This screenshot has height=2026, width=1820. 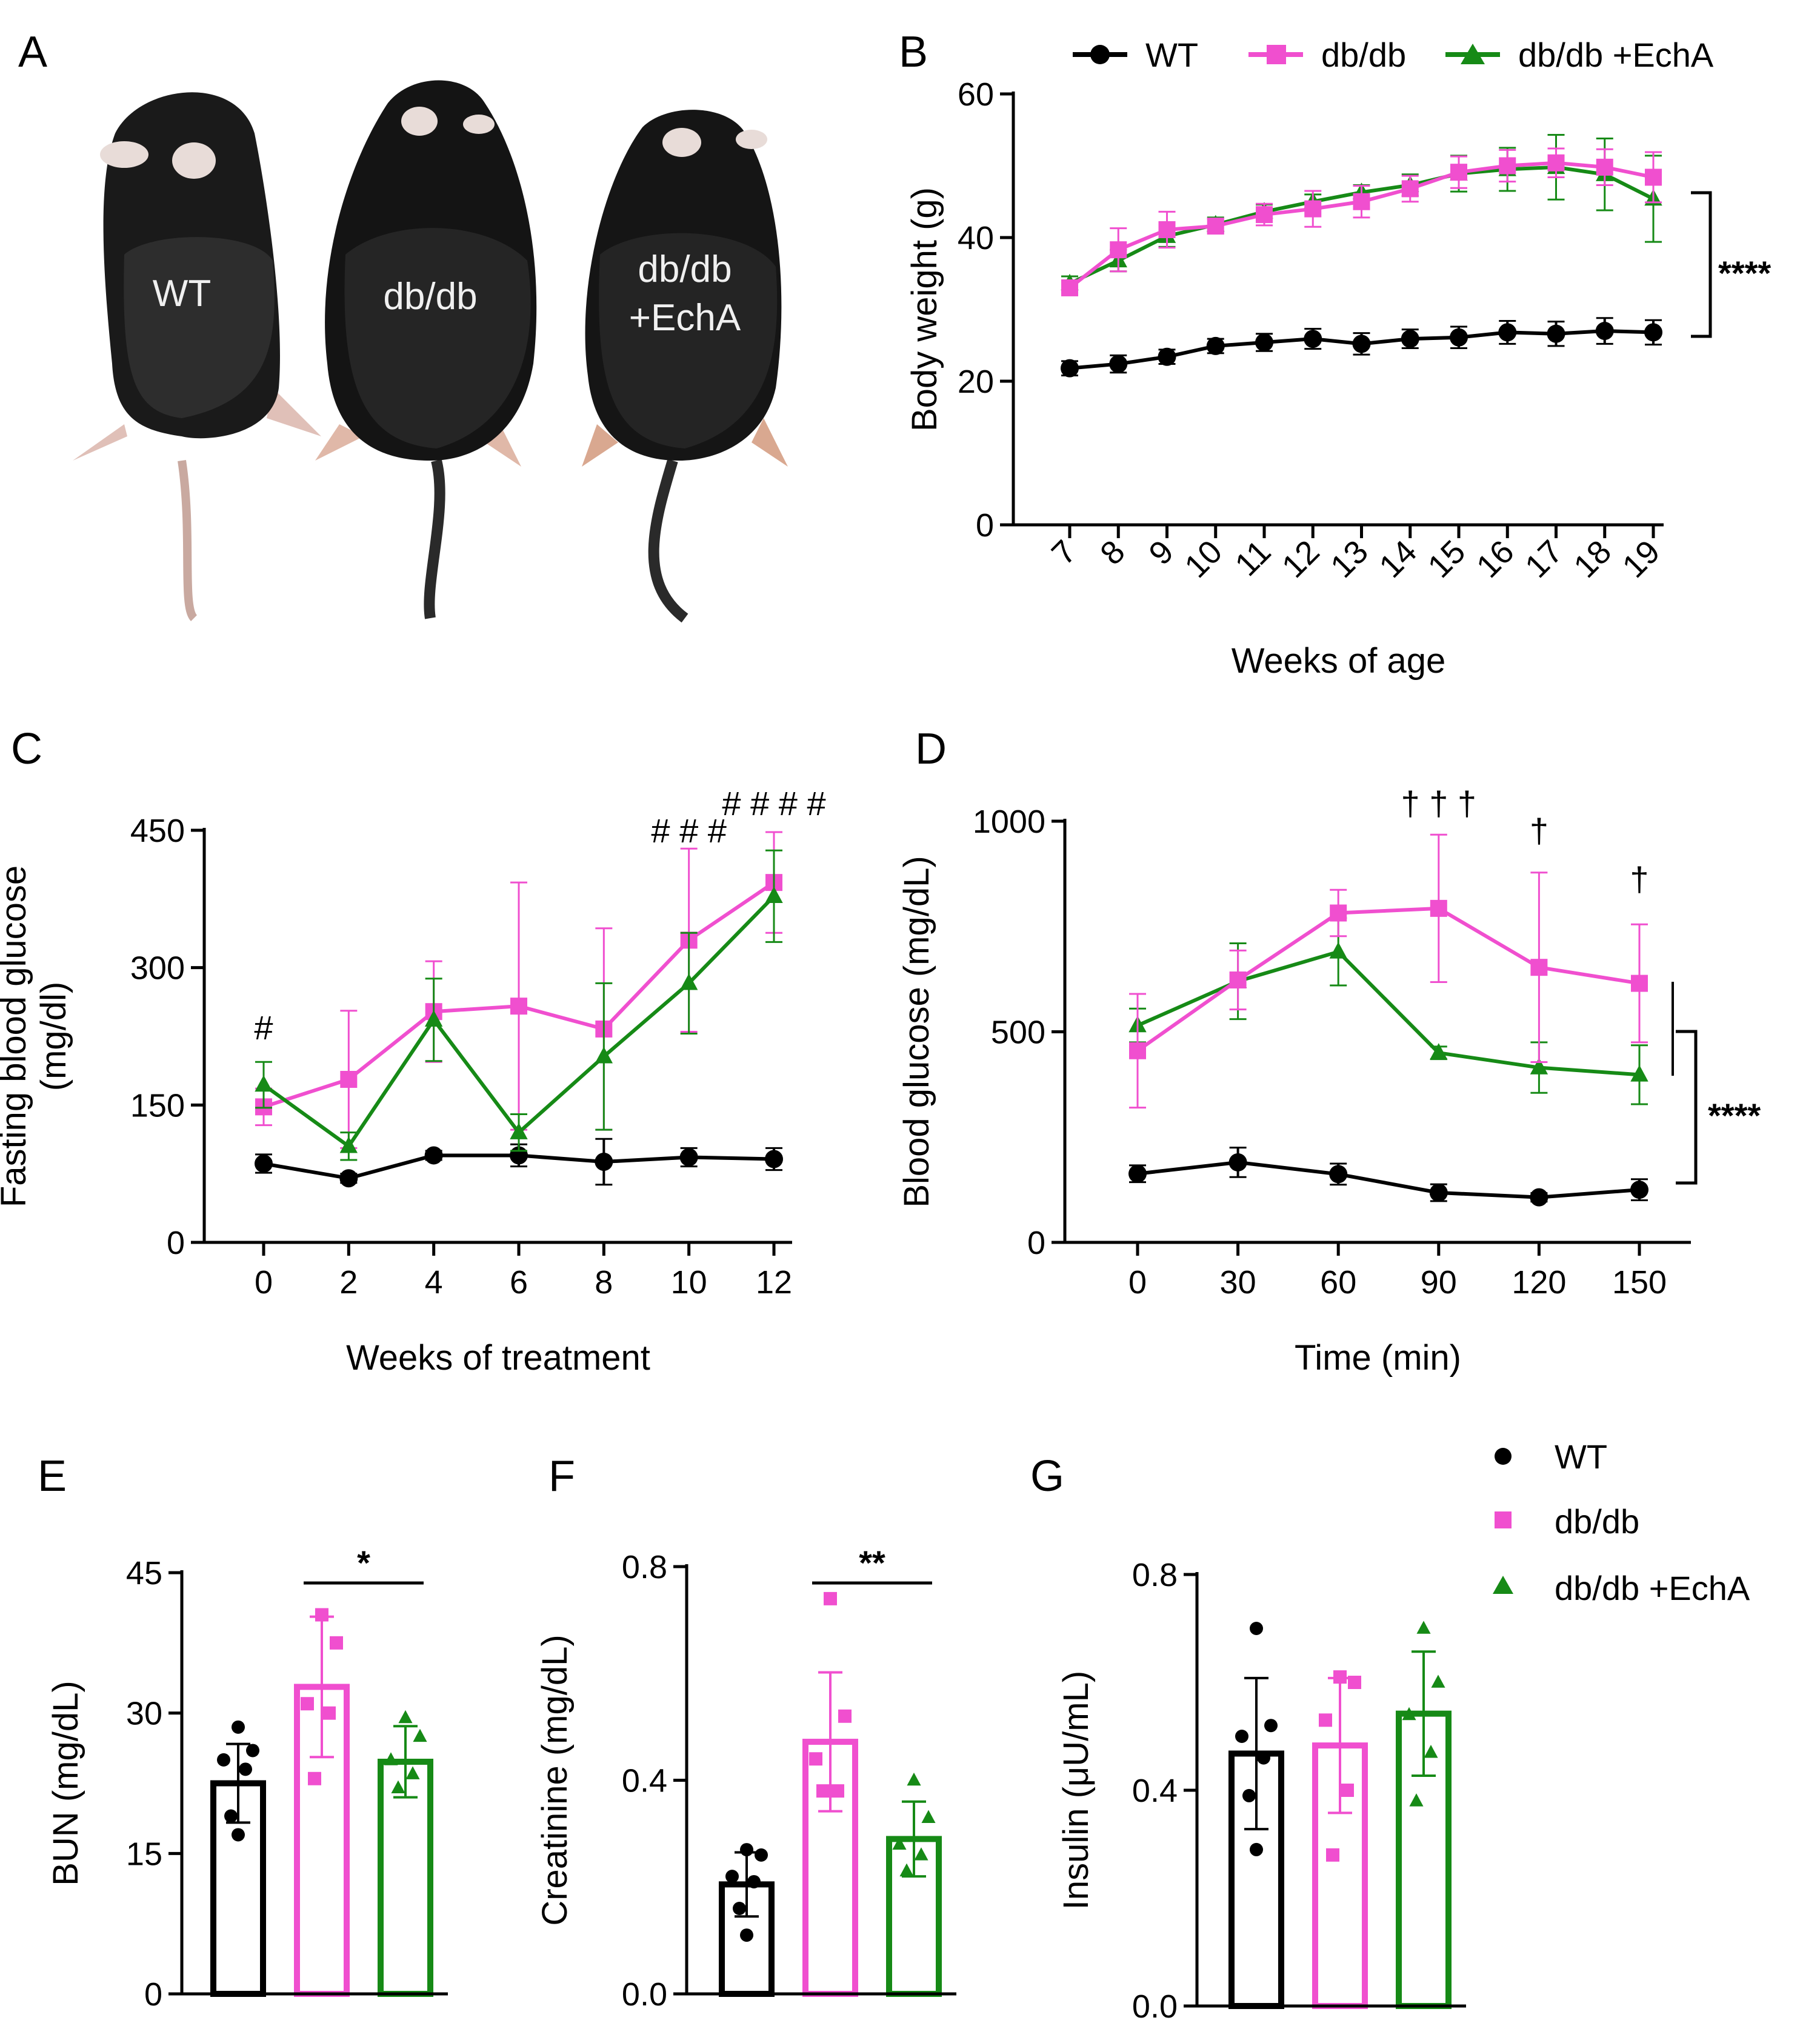 I want to click on legend-top-echa-label: db/db +EchA, so click(x=1616, y=55).